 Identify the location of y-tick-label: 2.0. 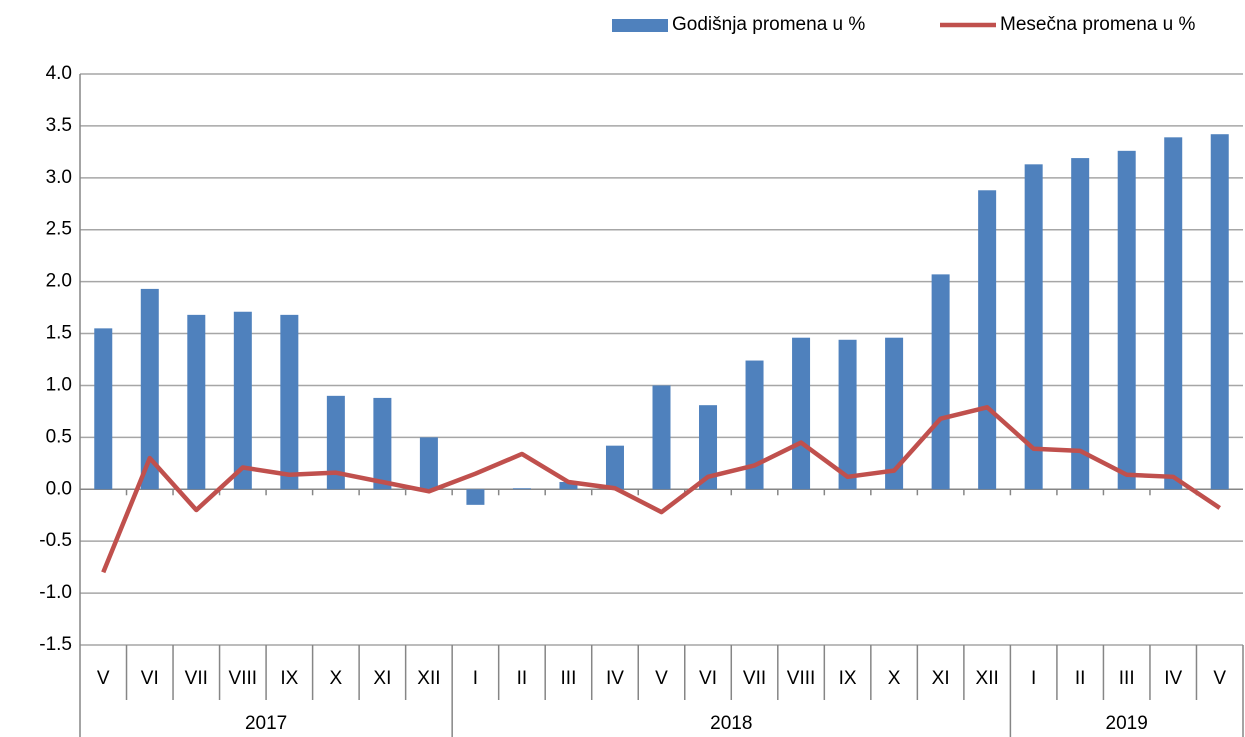
(59, 281).